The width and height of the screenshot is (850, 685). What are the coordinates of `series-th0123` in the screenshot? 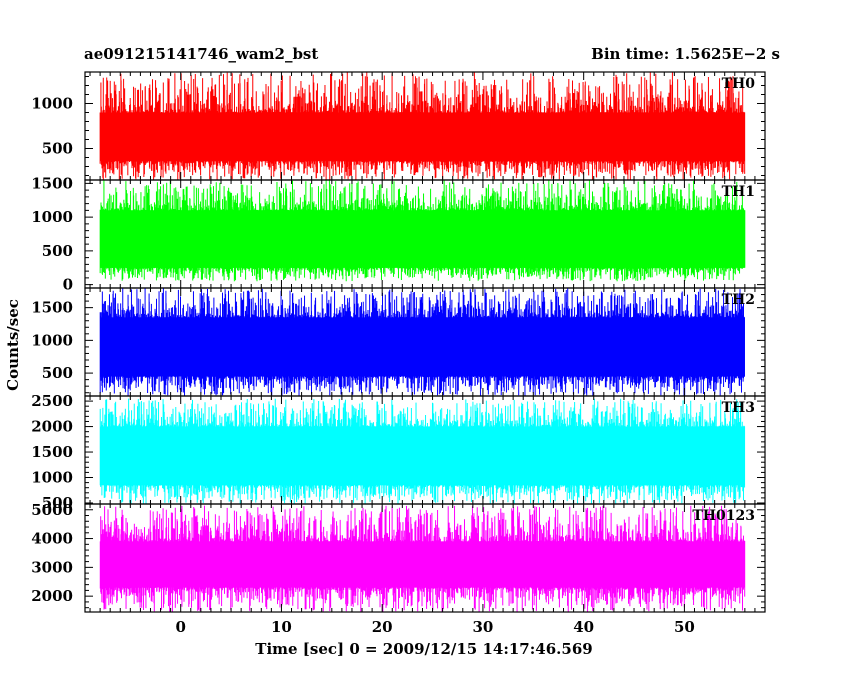 It's located at (422, 558).